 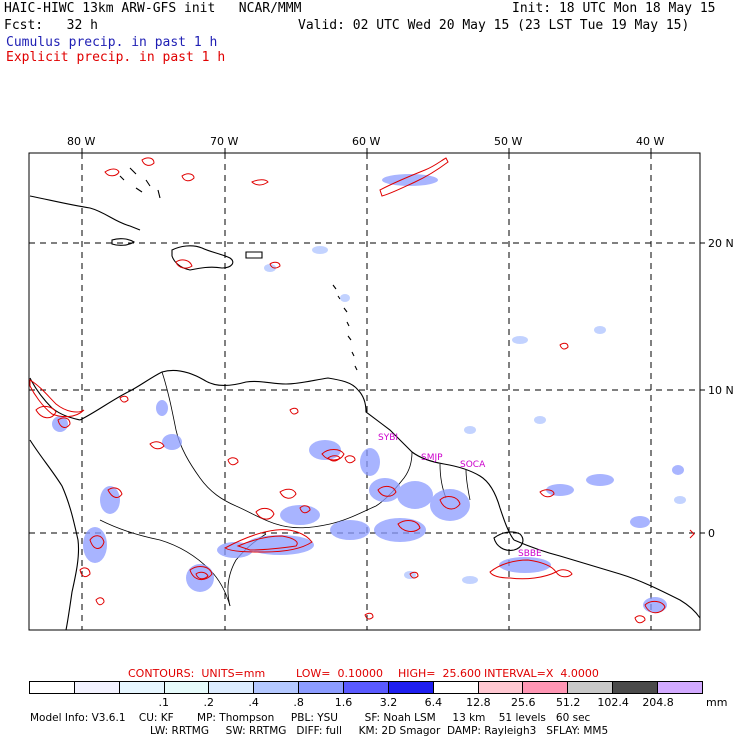 What do you see at coordinates (433, 702) in the screenshot?
I see `colorbar-label: 6.4` at bounding box center [433, 702].